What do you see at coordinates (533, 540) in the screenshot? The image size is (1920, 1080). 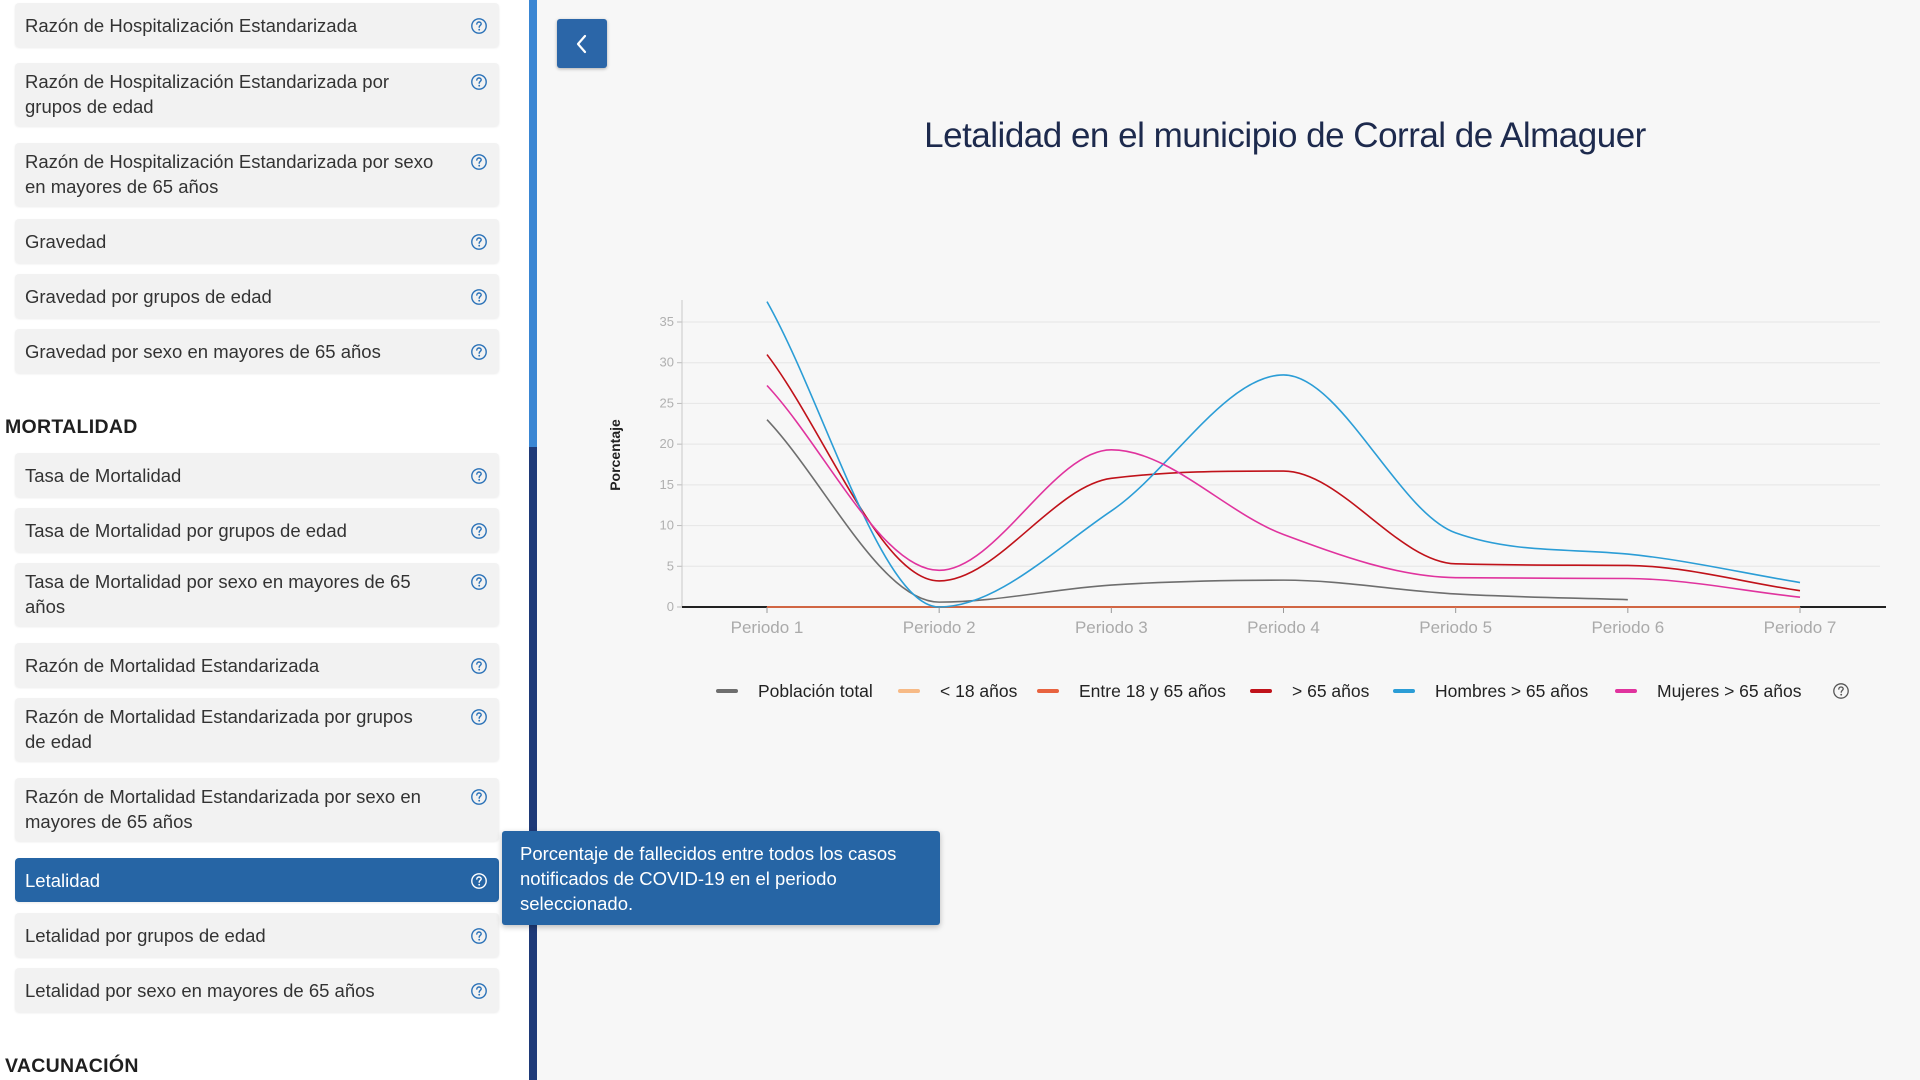 I see `scrollbar-track` at bounding box center [533, 540].